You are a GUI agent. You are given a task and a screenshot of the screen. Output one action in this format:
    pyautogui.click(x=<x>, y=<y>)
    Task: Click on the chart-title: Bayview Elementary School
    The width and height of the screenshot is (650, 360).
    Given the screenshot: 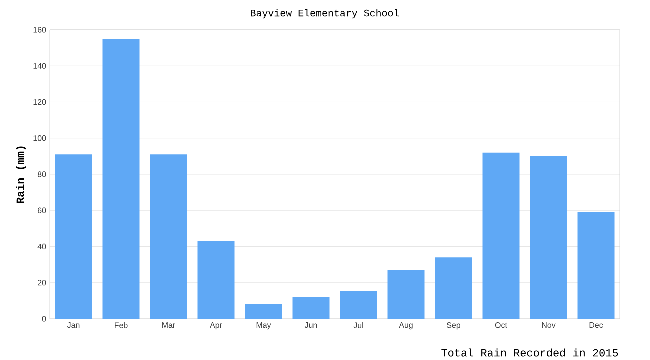 What is the action you would take?
    pyautogui.click(x=325, y=14)
    